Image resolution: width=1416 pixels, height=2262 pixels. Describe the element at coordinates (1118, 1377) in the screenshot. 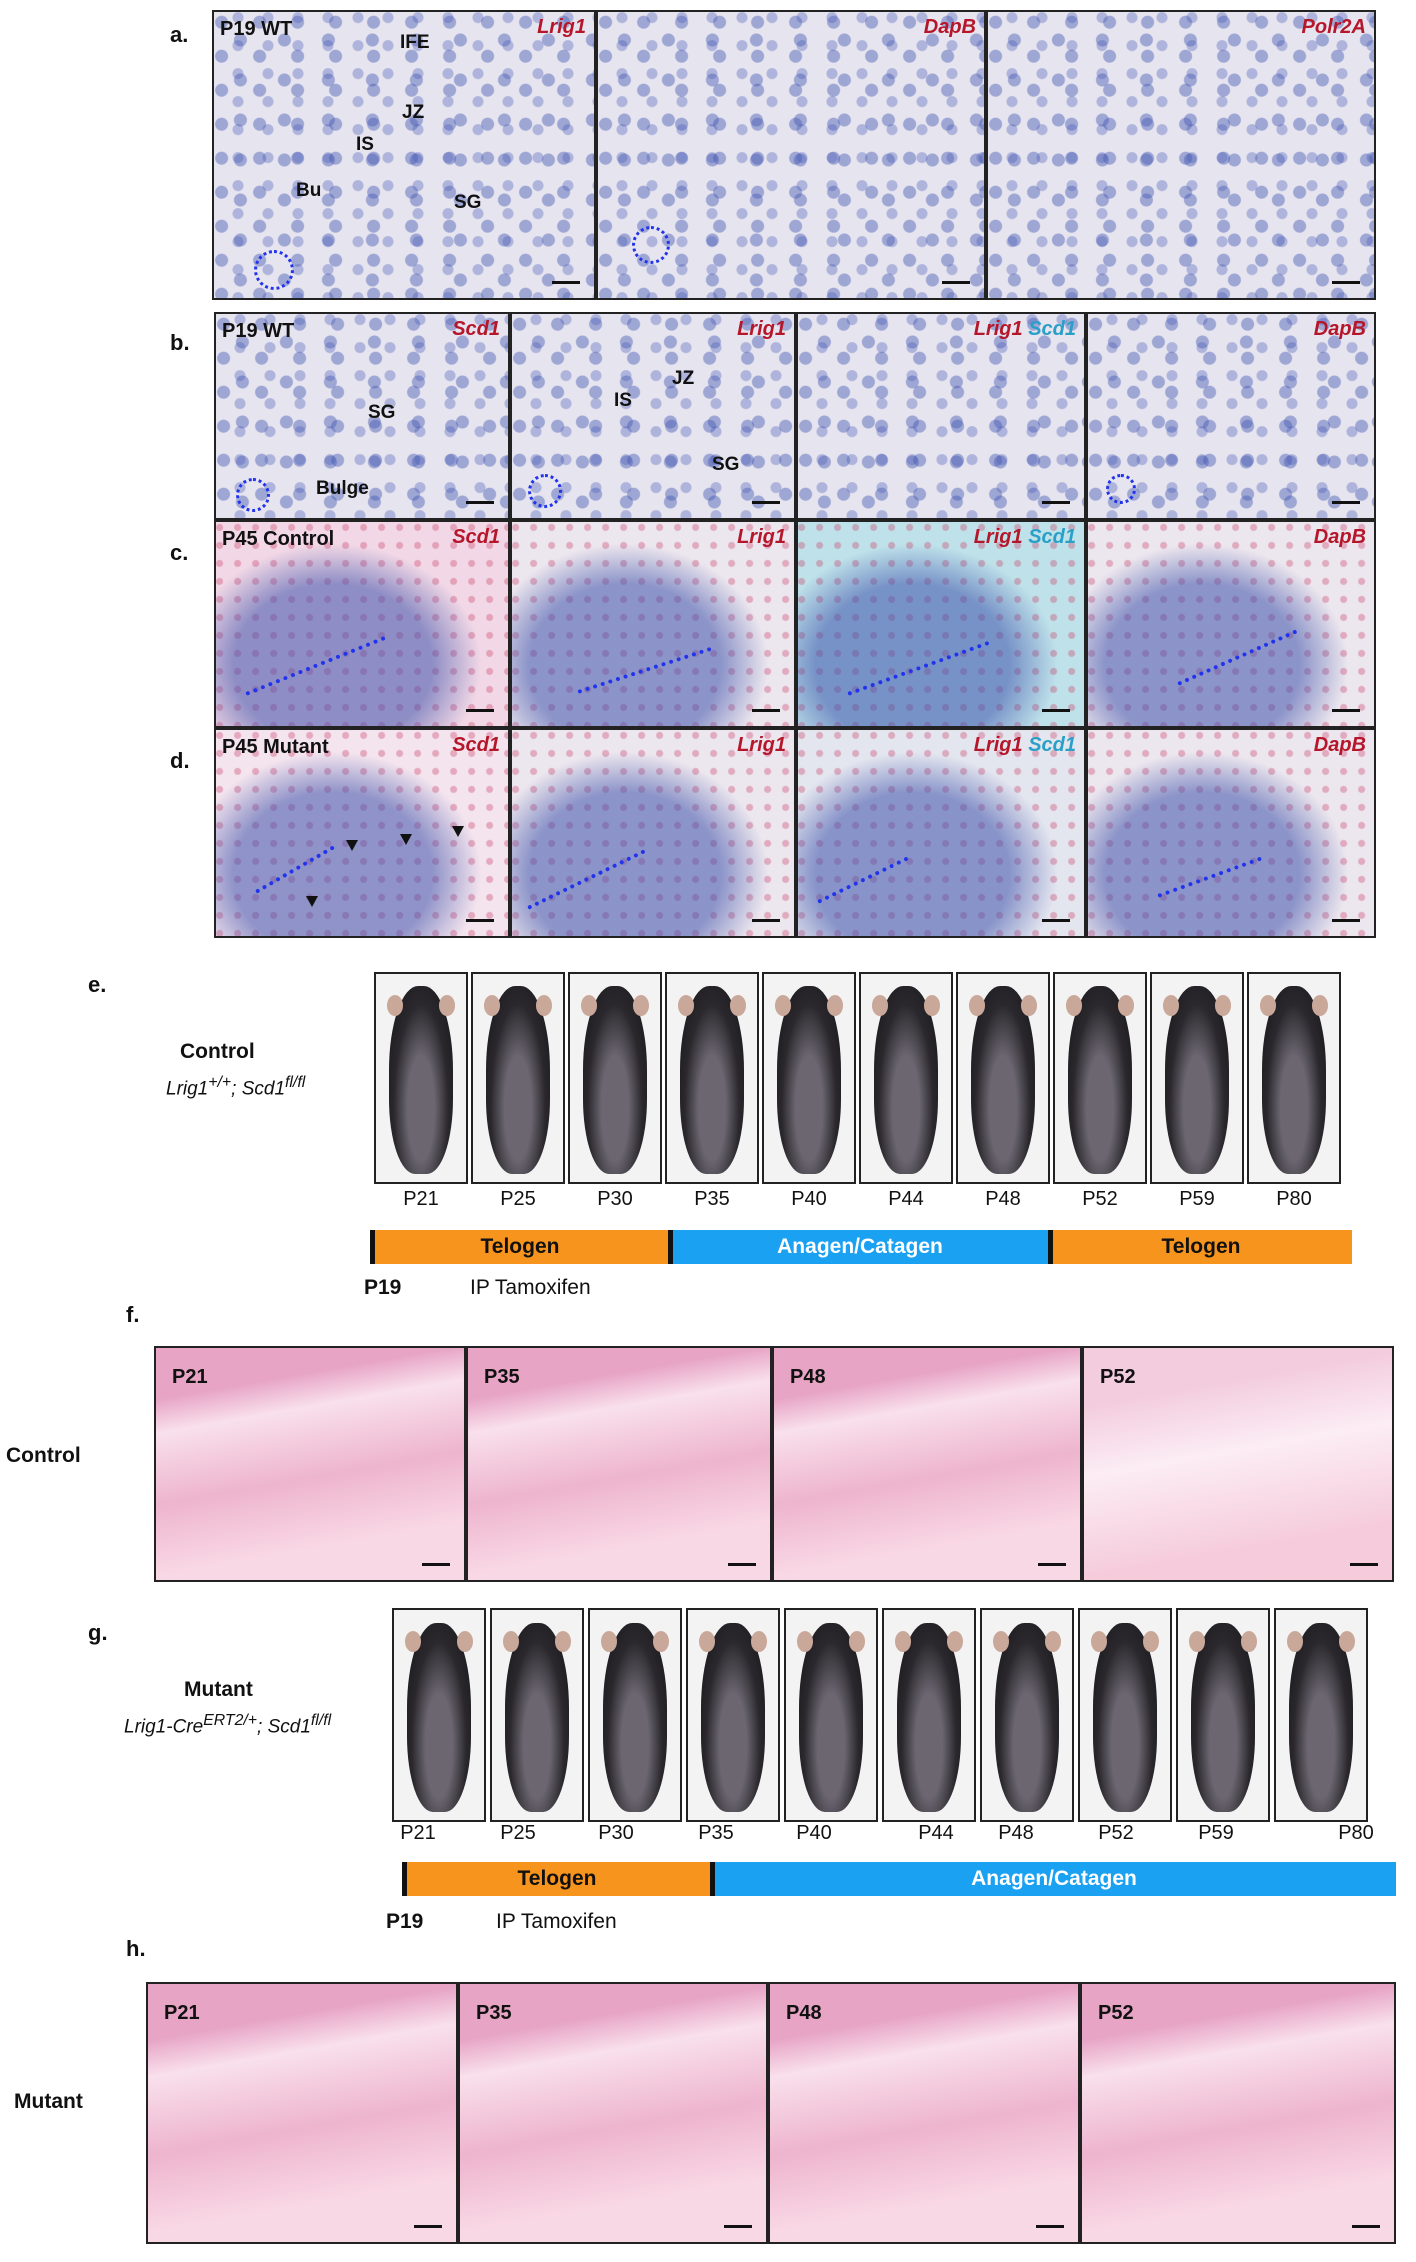

I see `panel-title: P52` at that location.